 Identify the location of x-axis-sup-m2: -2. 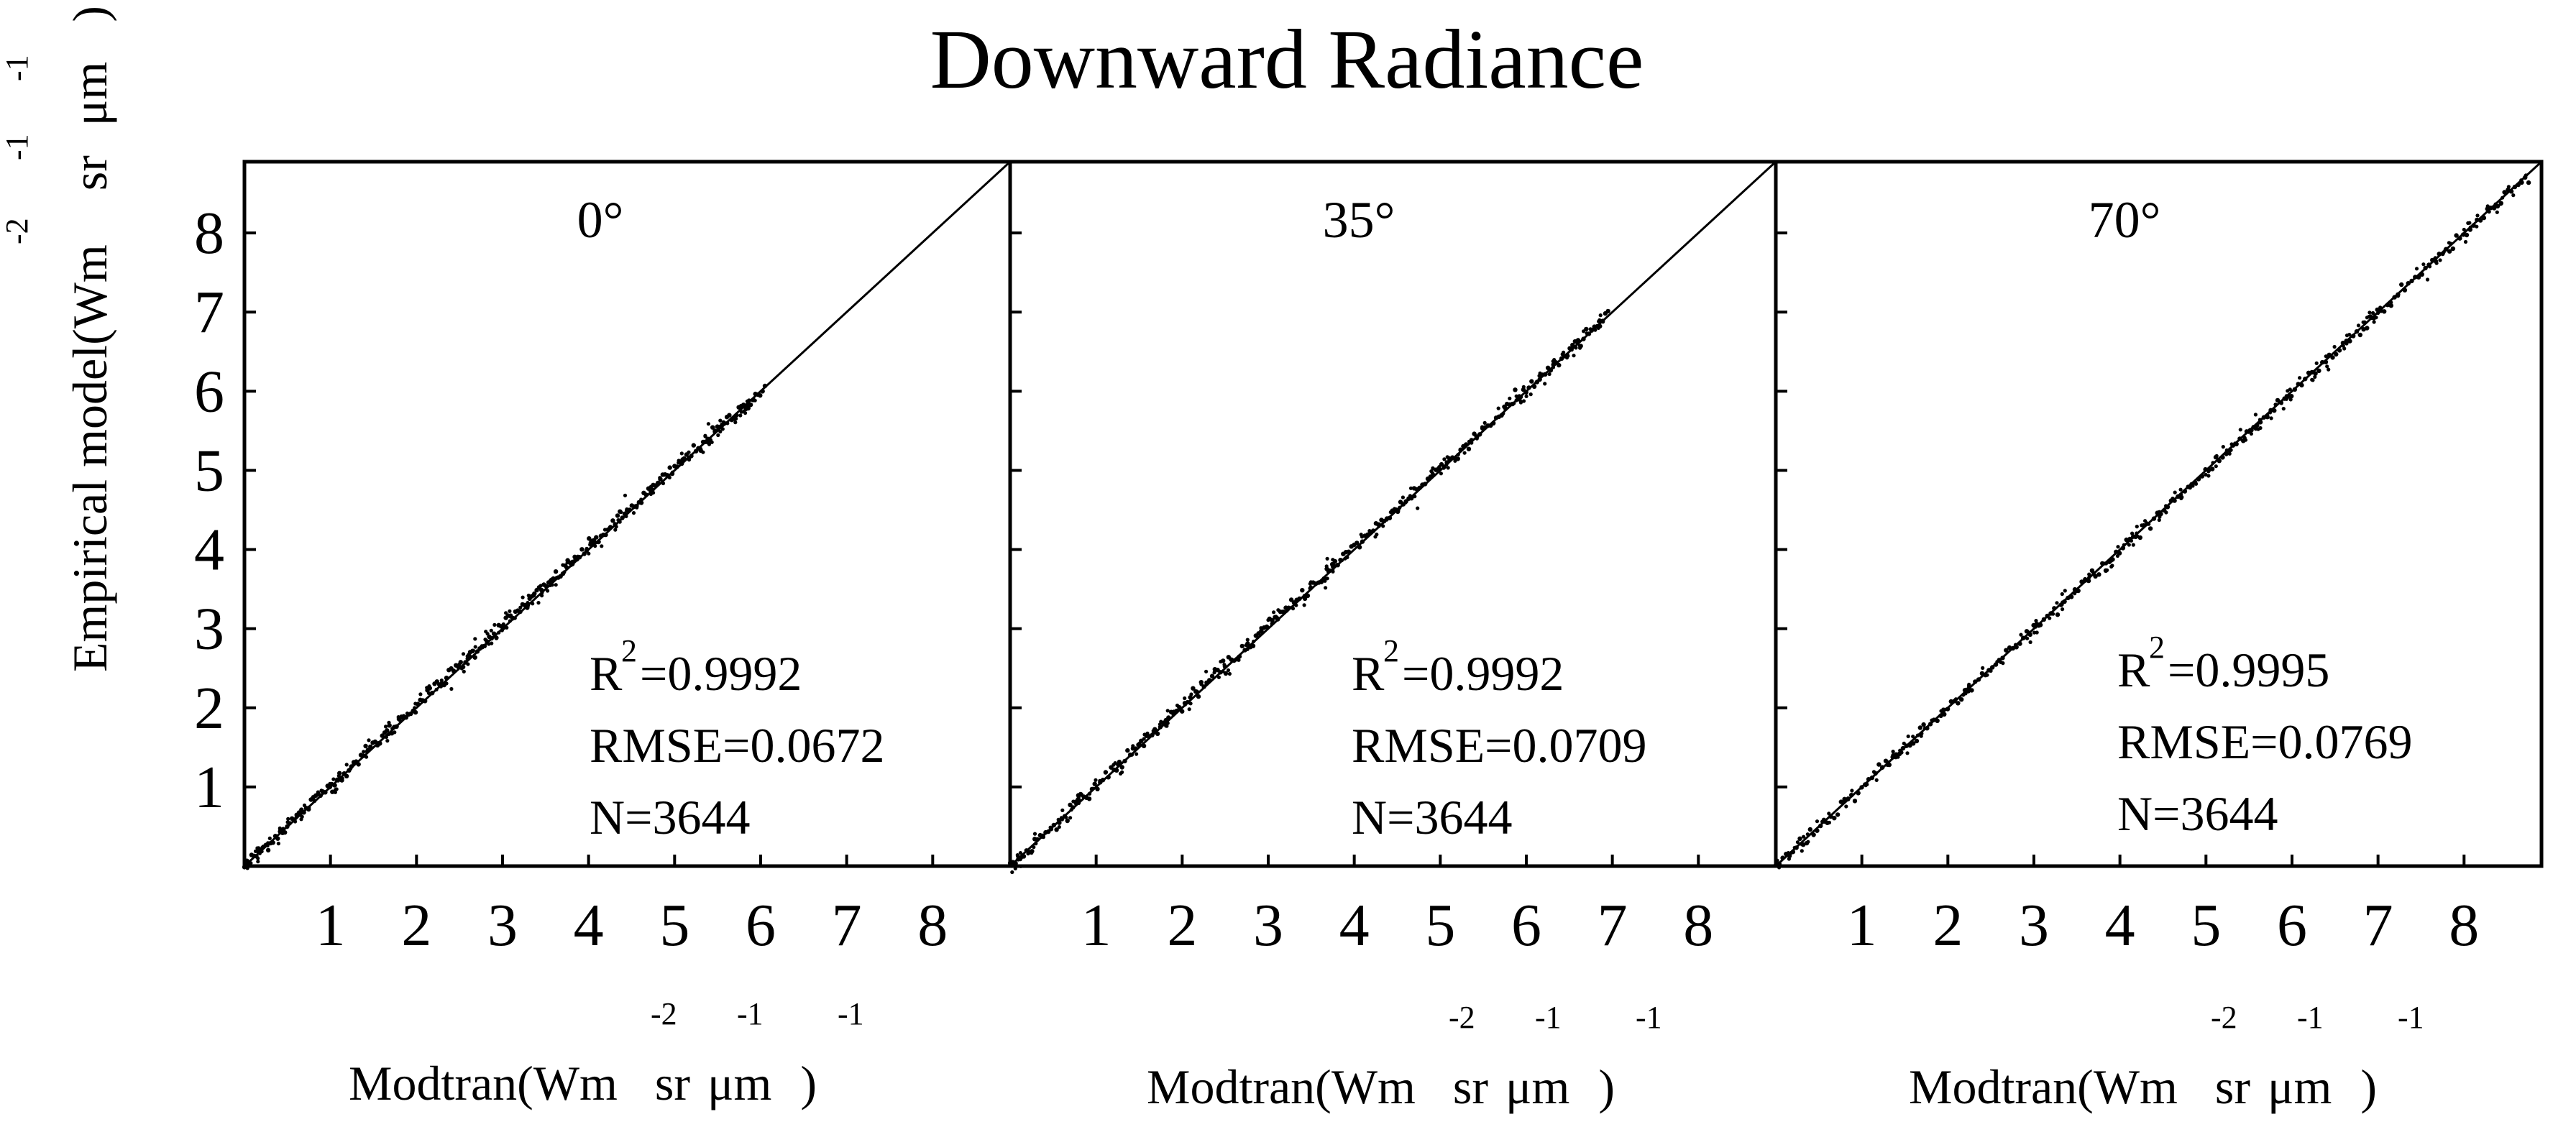
(1462, 1017).